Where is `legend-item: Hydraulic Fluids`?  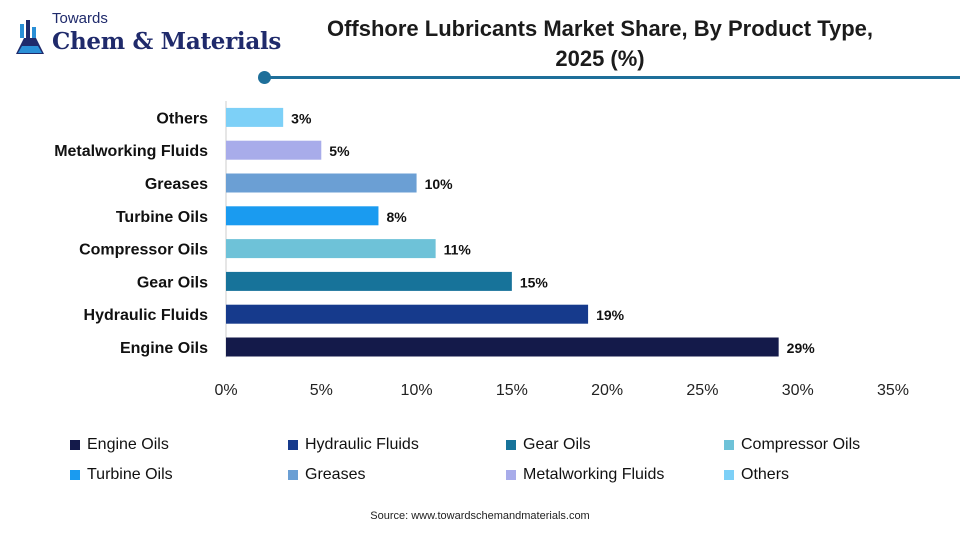 legend-item: Hydraulic Fluids is located at coordinates (353, 445).